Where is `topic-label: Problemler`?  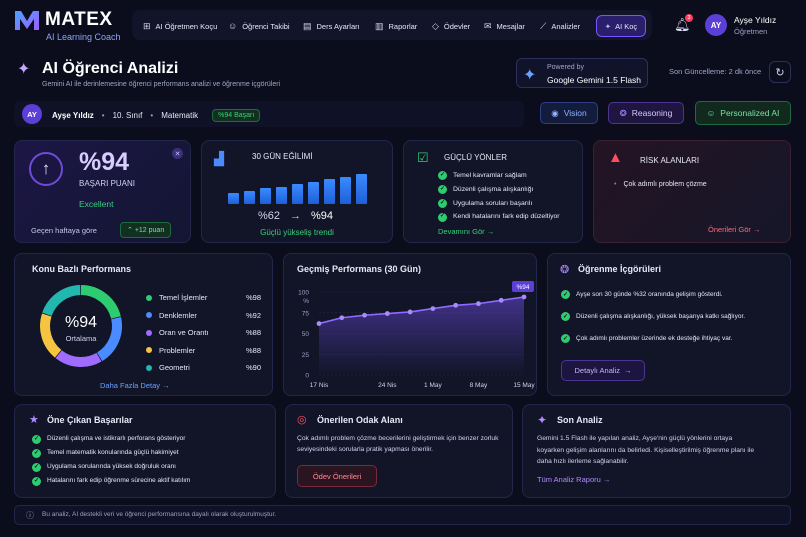
topic-label: Problemler is located at coordinates (177, 350).